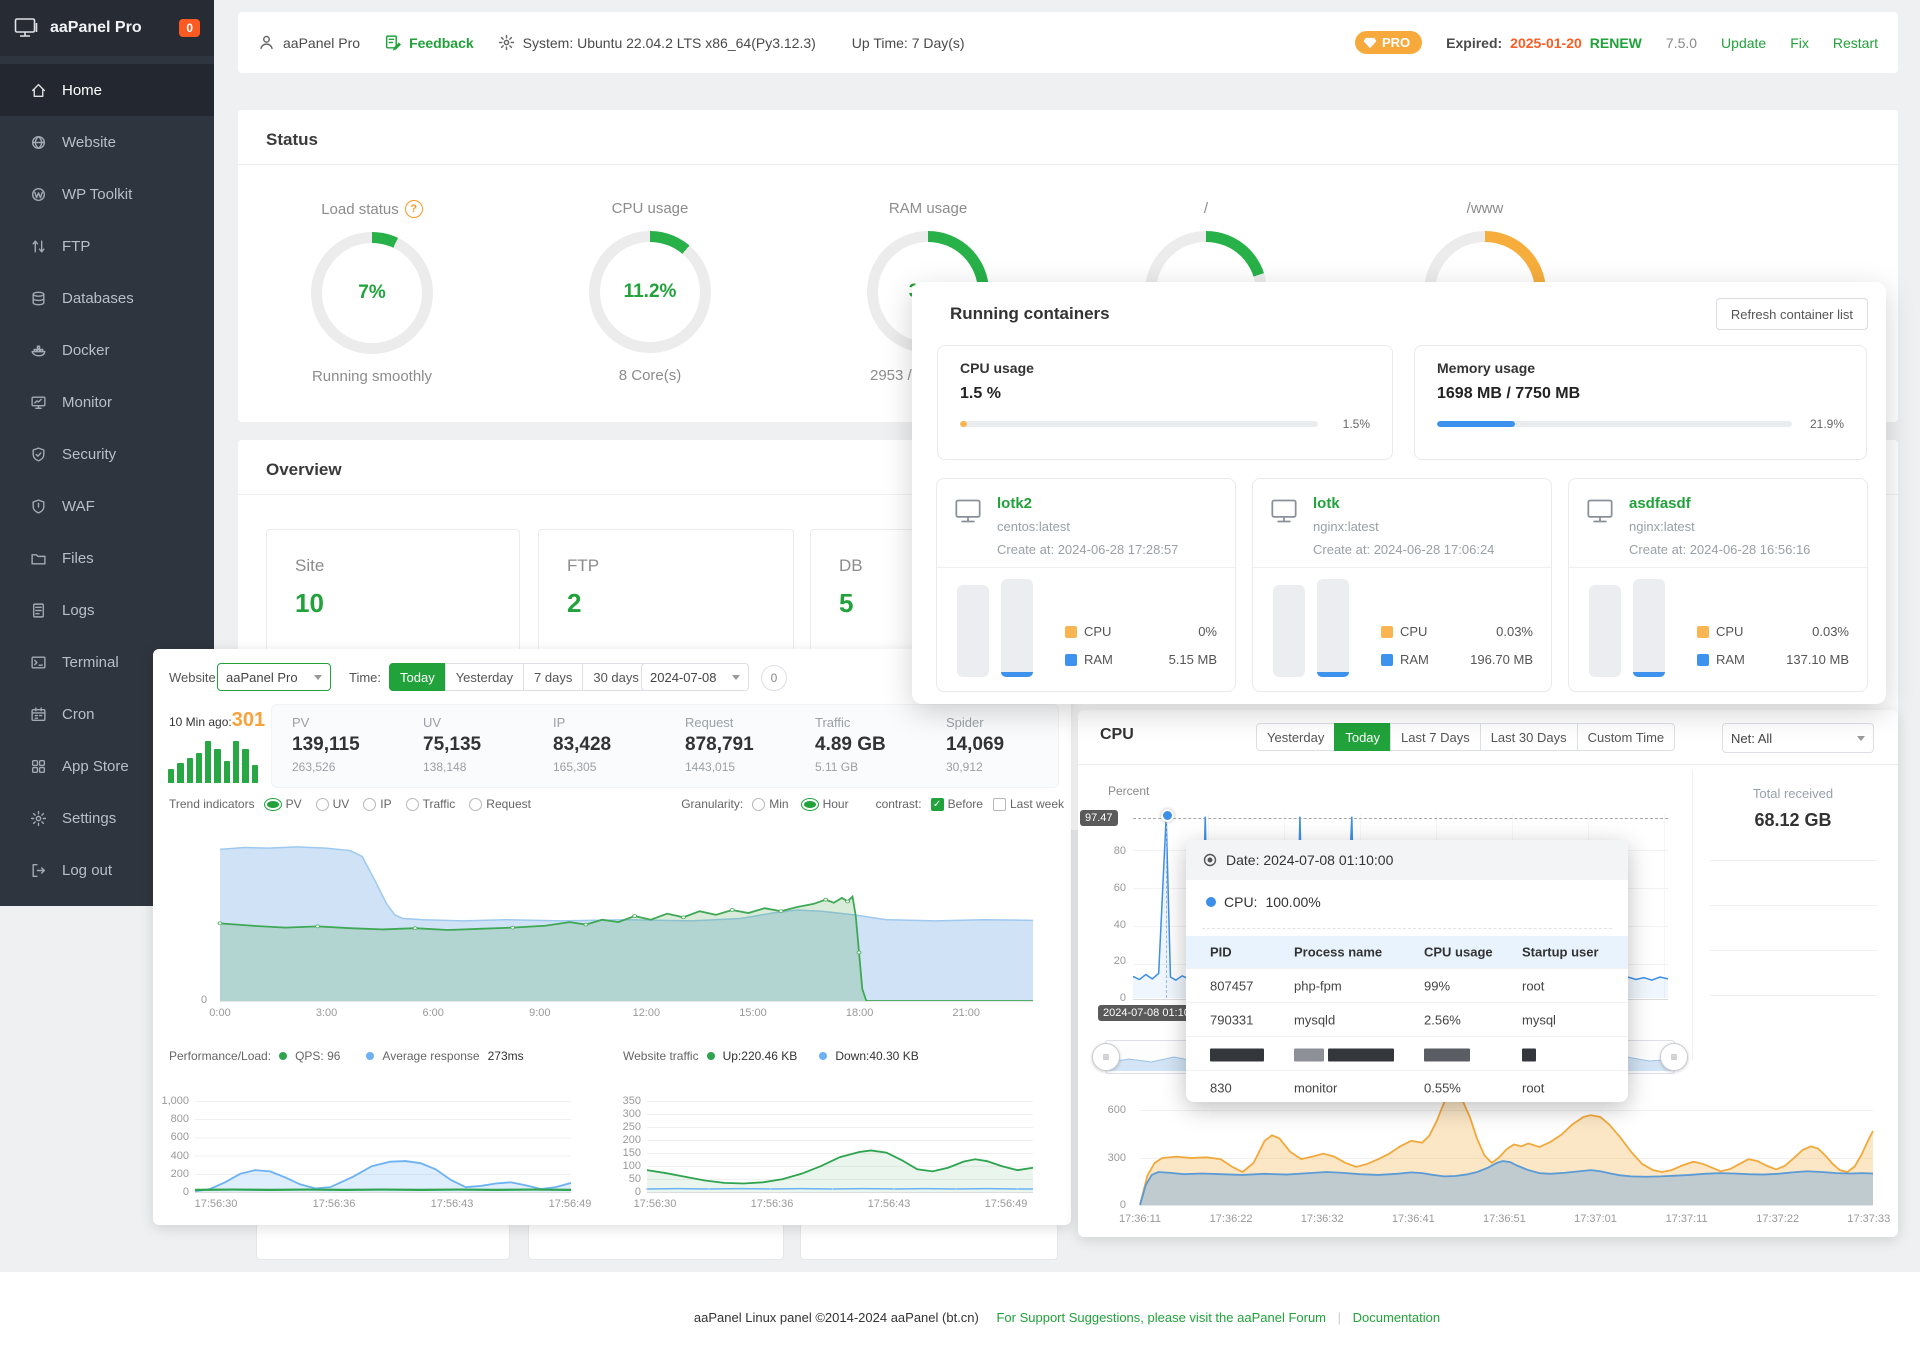 This screenshot has height=1350, width=1920. Describe the element at coordinates (282, 804) in the screenshot. I see `trend-option-pv: PV` at that location.